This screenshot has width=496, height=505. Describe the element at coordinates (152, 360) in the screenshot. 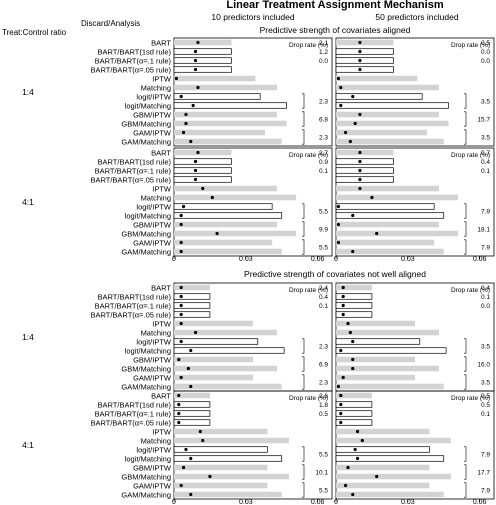

I see `method-label: GBM/IPTW` at that location.